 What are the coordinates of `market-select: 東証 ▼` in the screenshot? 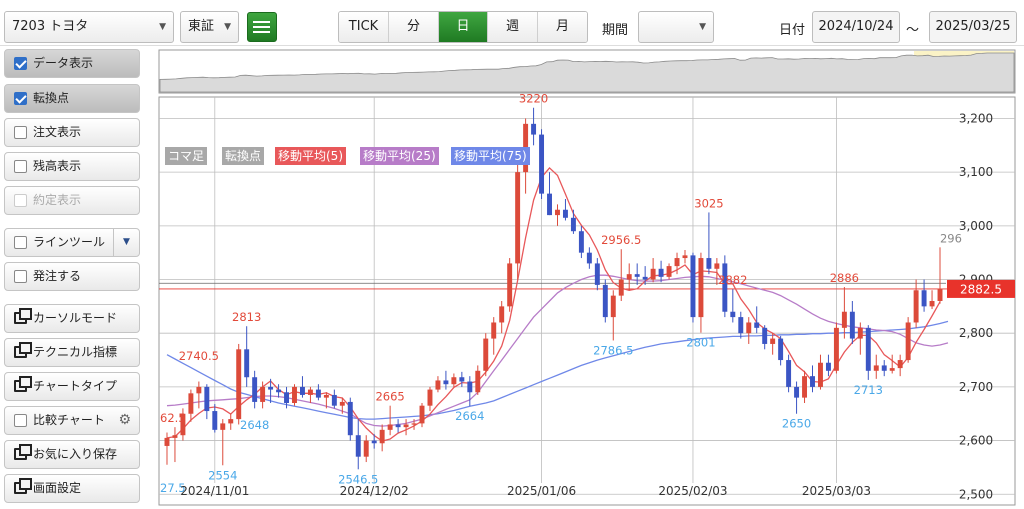 It's located at (209, 27).